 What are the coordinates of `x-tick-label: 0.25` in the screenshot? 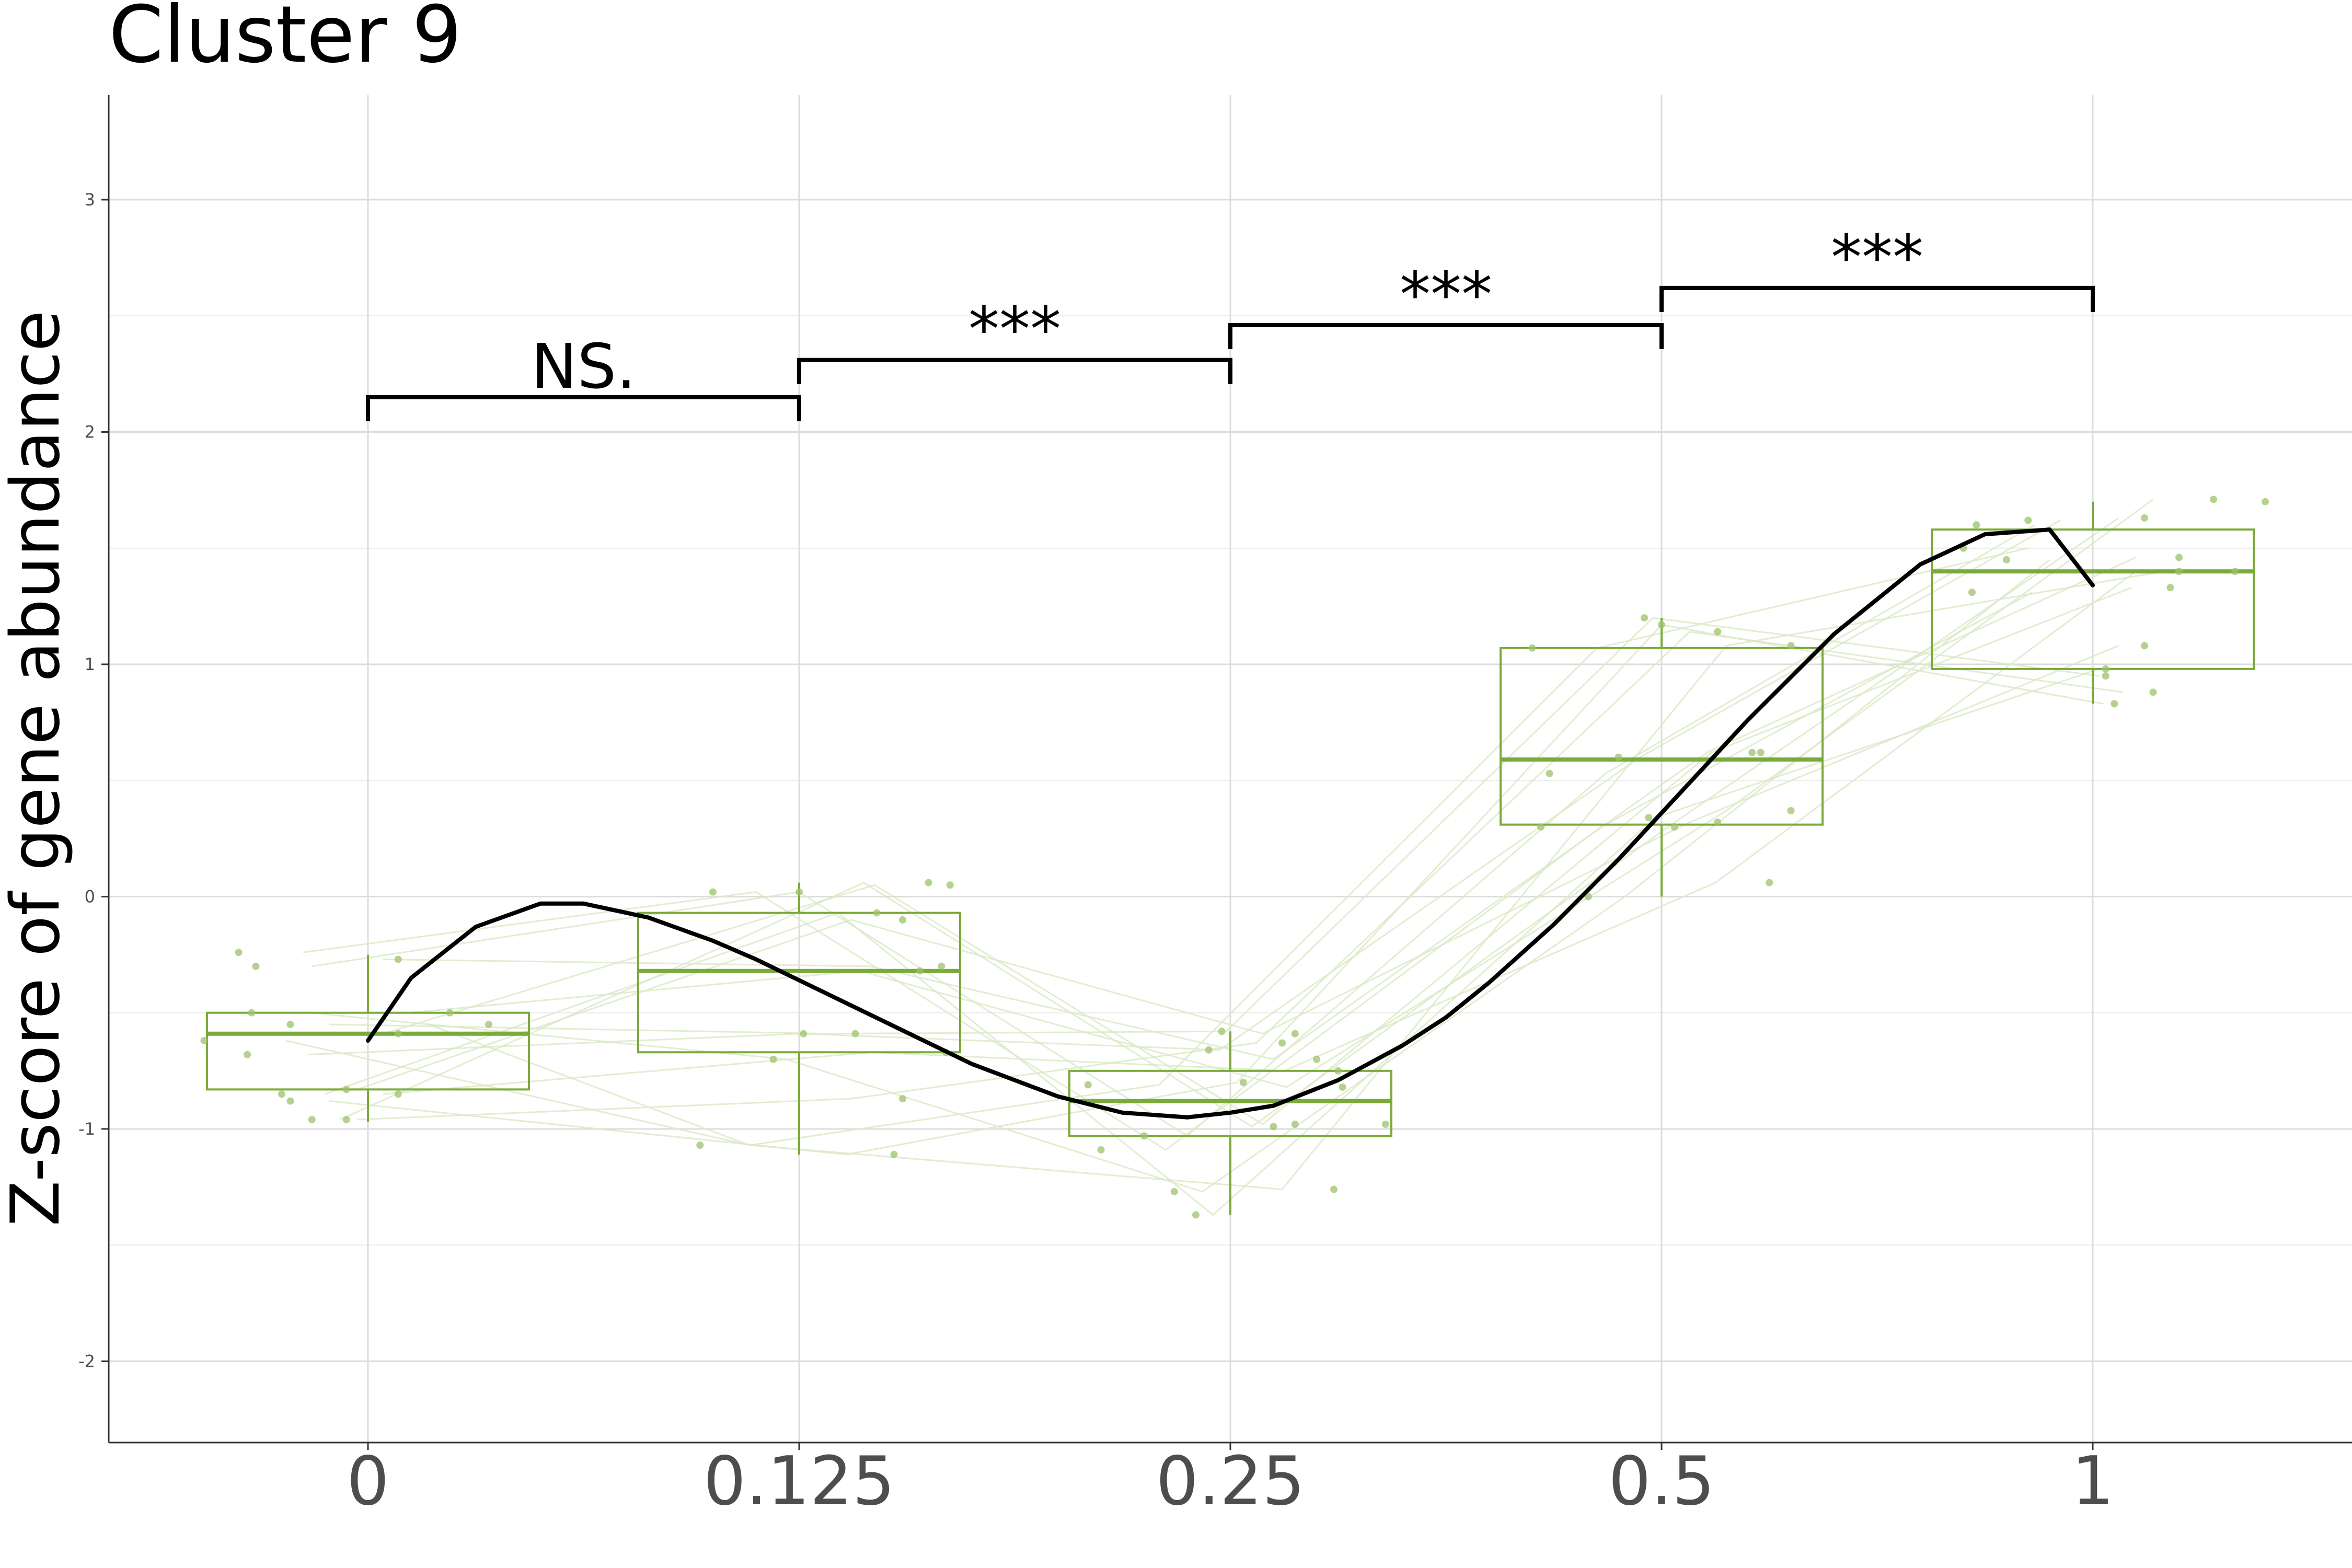 It's located at (1230, 1481).